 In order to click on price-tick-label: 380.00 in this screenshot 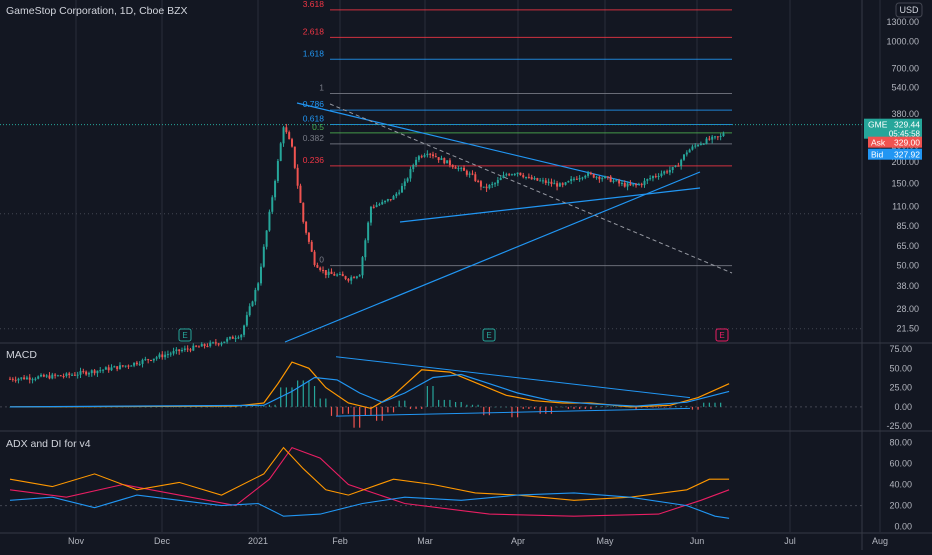, I will do `click(905, 114)`.